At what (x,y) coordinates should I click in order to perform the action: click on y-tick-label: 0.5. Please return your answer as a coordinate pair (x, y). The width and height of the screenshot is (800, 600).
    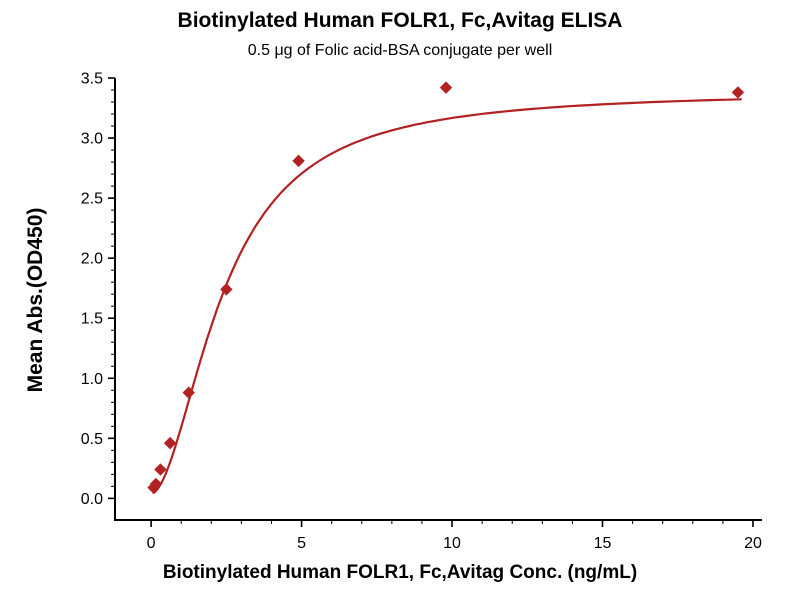
    Looking at the image, I should click on (92, 439).